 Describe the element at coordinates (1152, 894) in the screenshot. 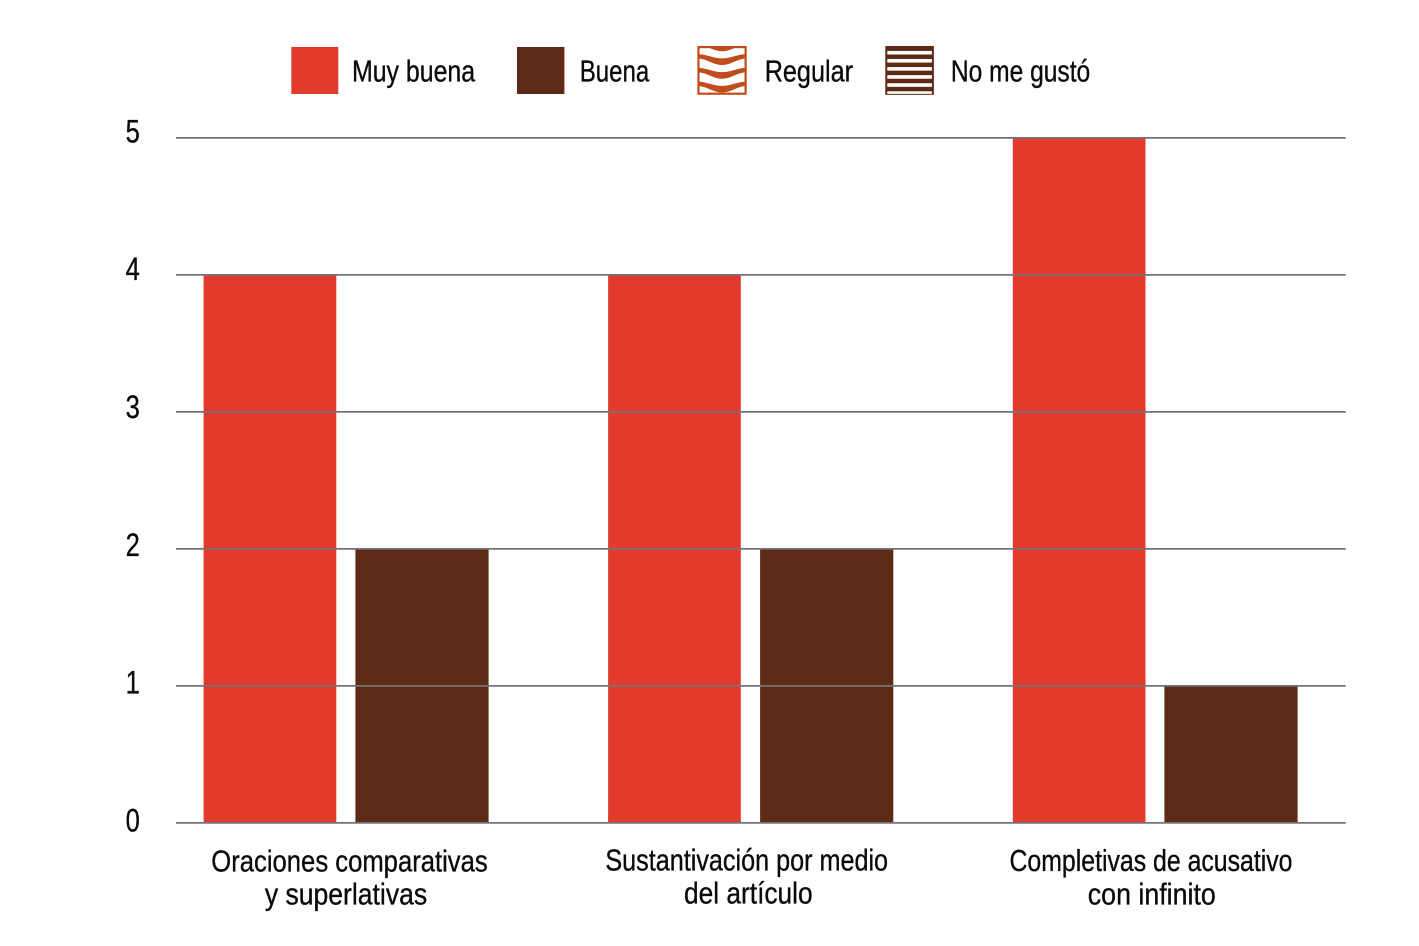

I see `svg-text: con infinito` at that location.